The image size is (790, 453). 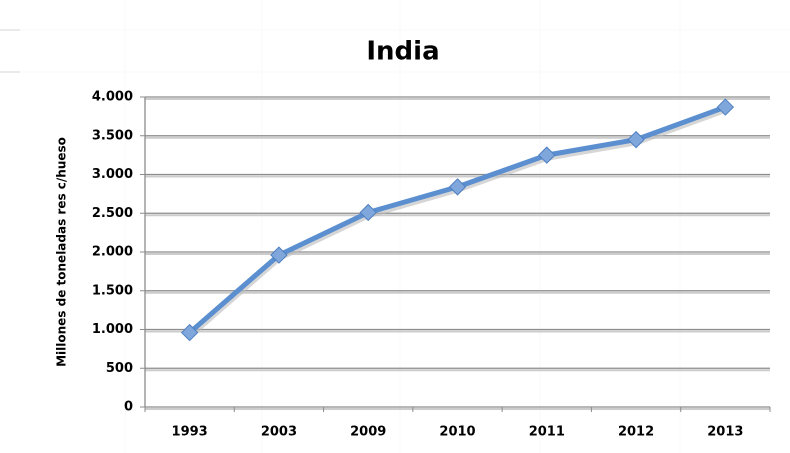 I want to click on x-tick-label: 2011, so click(x=547, y=432).